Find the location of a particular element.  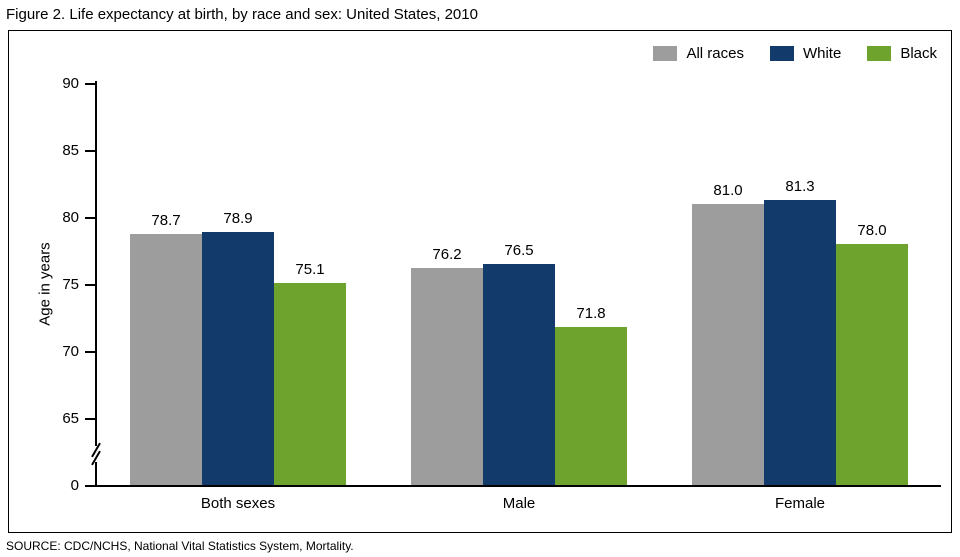

legend-item-white: White is located at coordinates (805, 53).